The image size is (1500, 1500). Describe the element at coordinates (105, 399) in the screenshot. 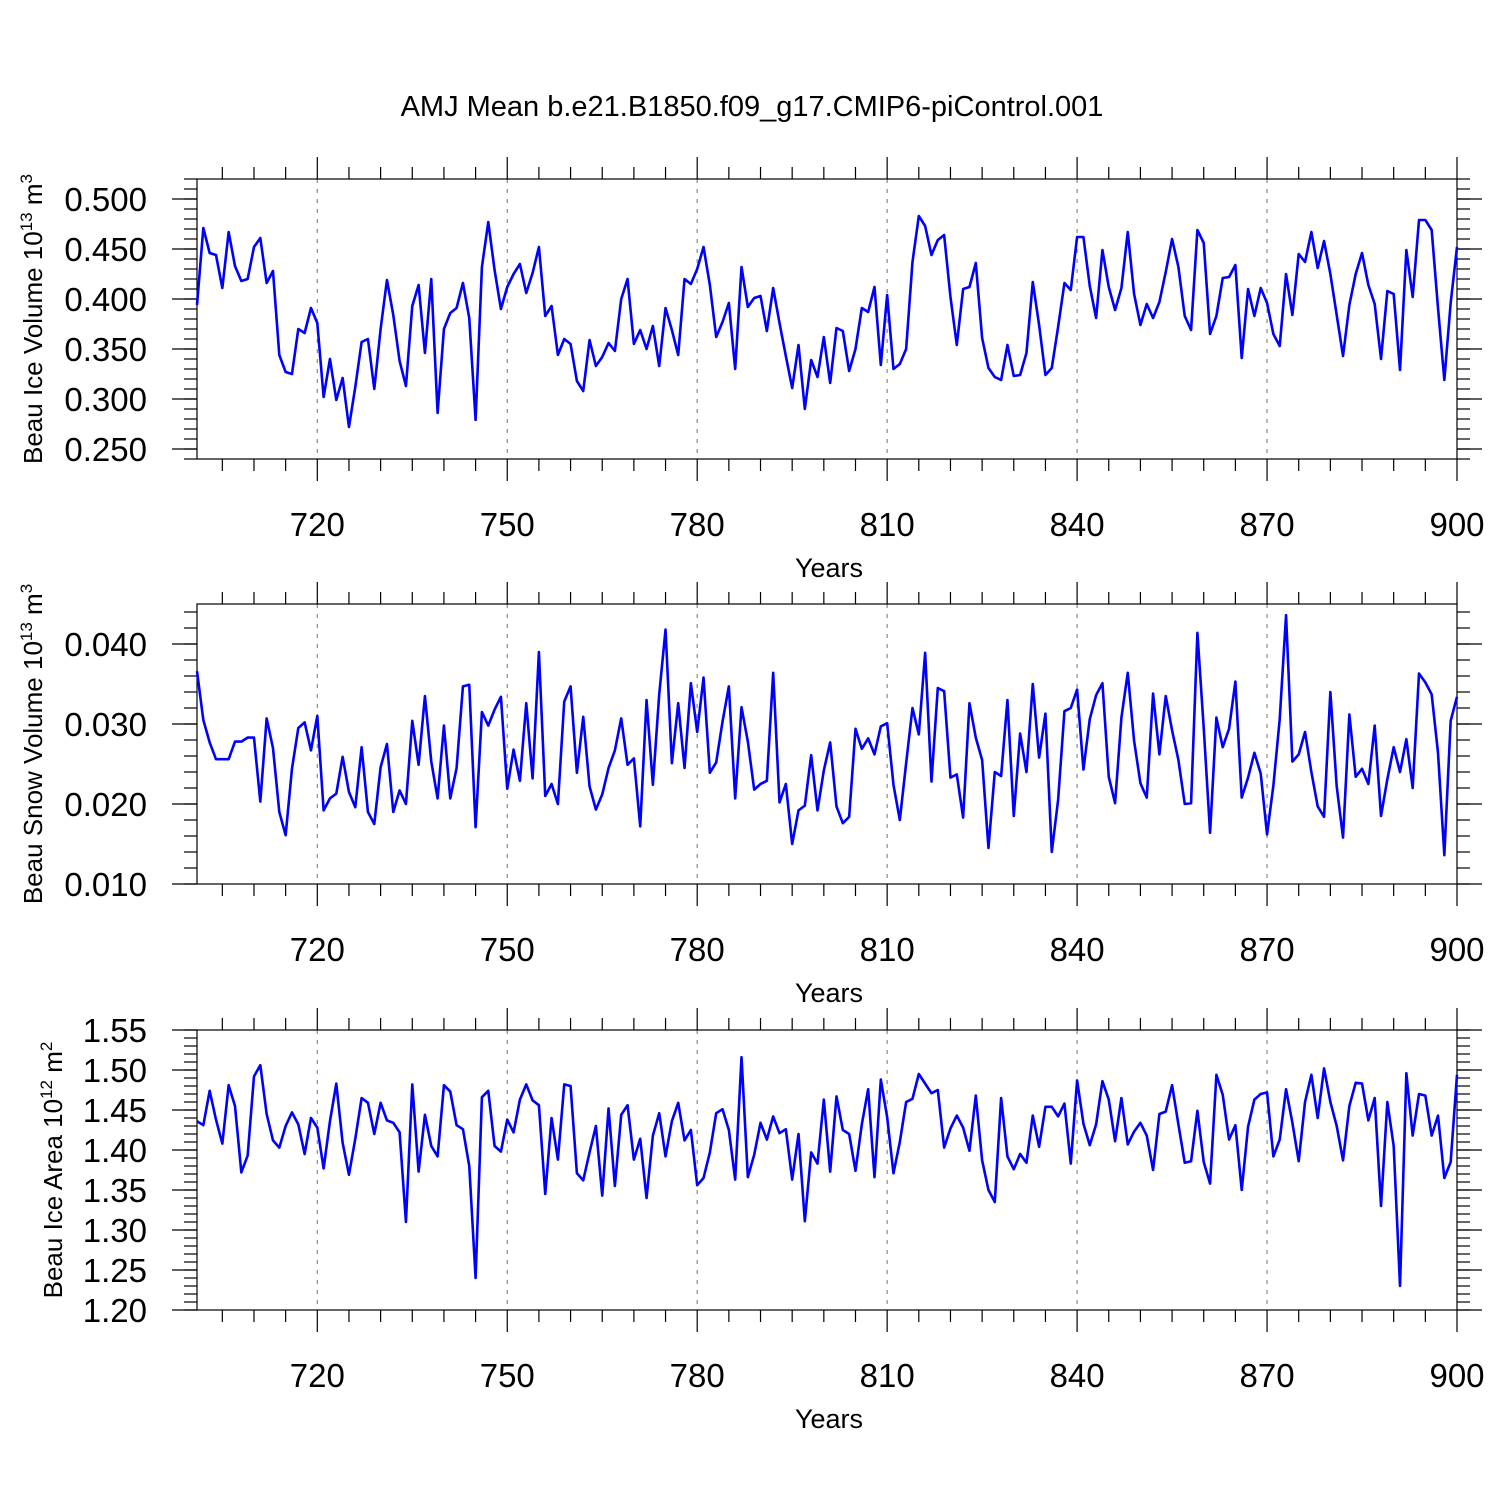

I see `y-tick-label: 0.300` at that location.